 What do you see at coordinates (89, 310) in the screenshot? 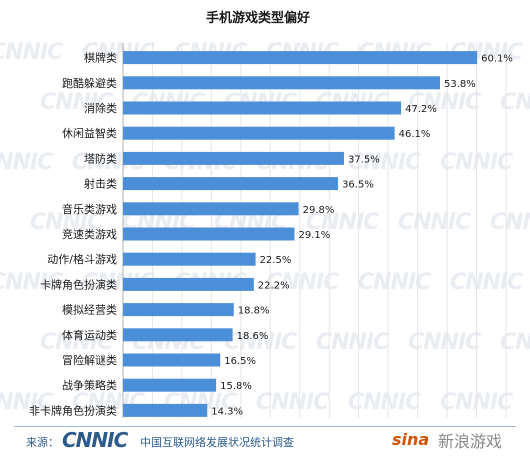
I see `category-label: 模拟经营类` at bounding box center [89, 310].